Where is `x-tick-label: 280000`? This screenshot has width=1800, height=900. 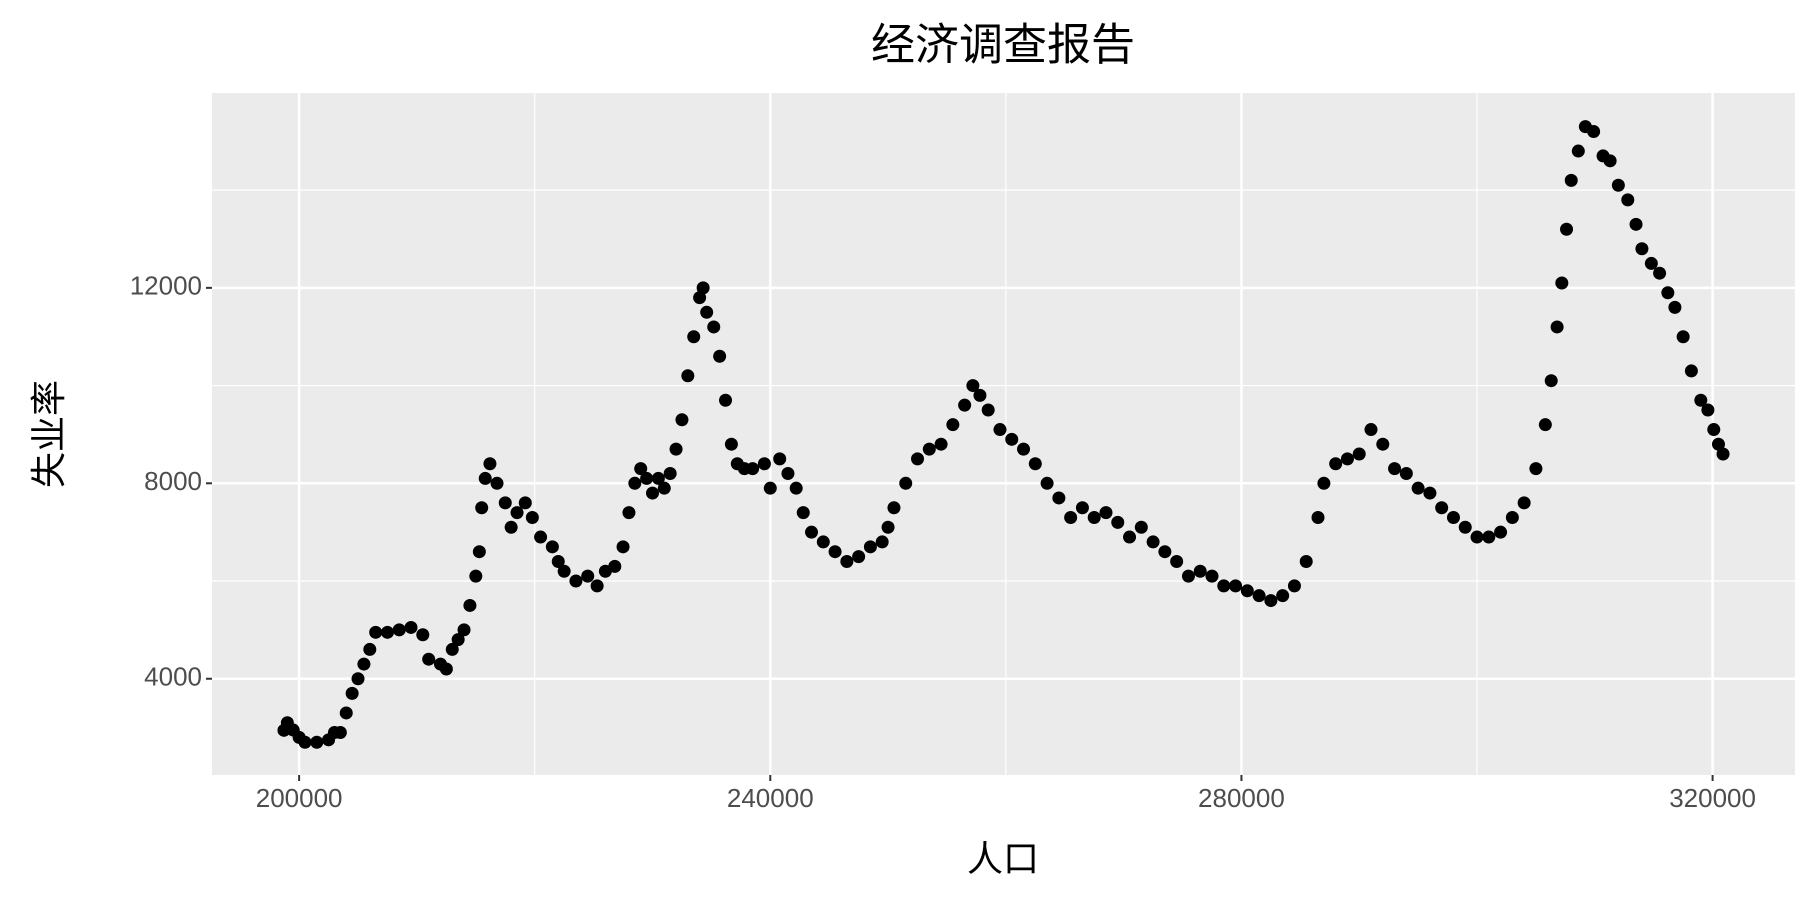
x-tick-label: 280000 is located at coordinates (1241, 798).